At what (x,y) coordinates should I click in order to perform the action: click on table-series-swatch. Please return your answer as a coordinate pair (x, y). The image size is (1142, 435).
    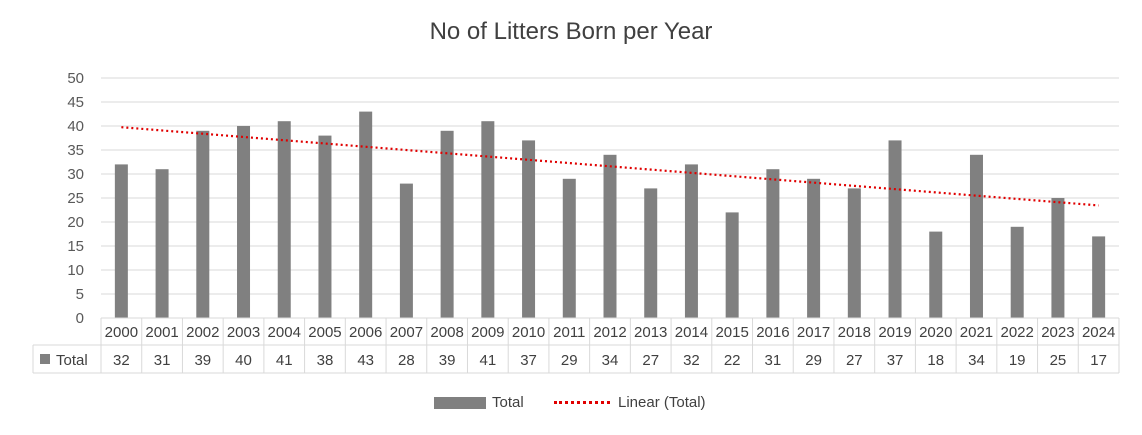
    Looking at the image, I should click on (45, 359).